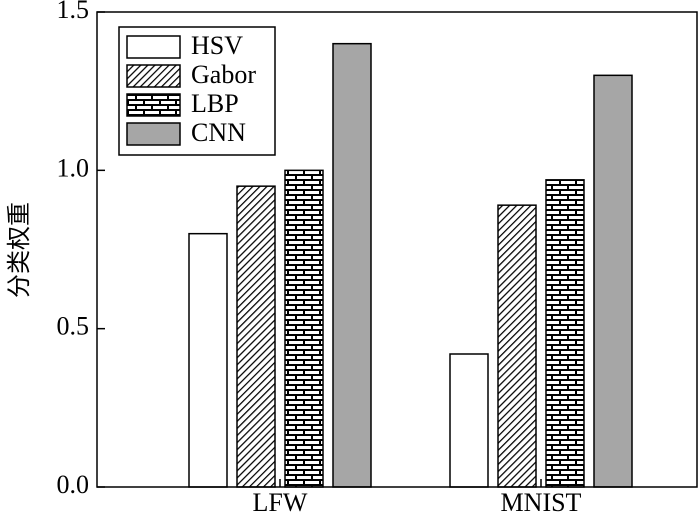  What do you see at coordinates (215, 103) in the screenshot?
I see `legend-label: LBP` at bounding box center [215, 103].